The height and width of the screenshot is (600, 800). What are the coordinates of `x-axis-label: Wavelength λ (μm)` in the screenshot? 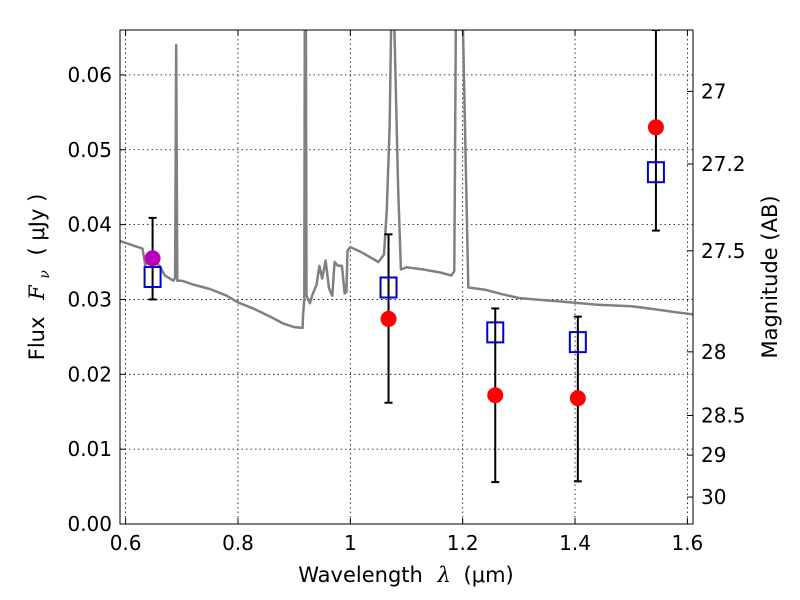 It's located at (405, 575).